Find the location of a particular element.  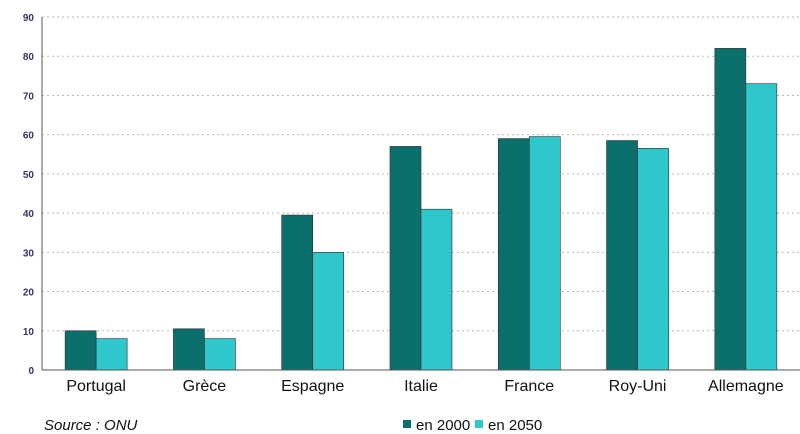

y-tick-label: 80 is located at coordinates (29, 57).